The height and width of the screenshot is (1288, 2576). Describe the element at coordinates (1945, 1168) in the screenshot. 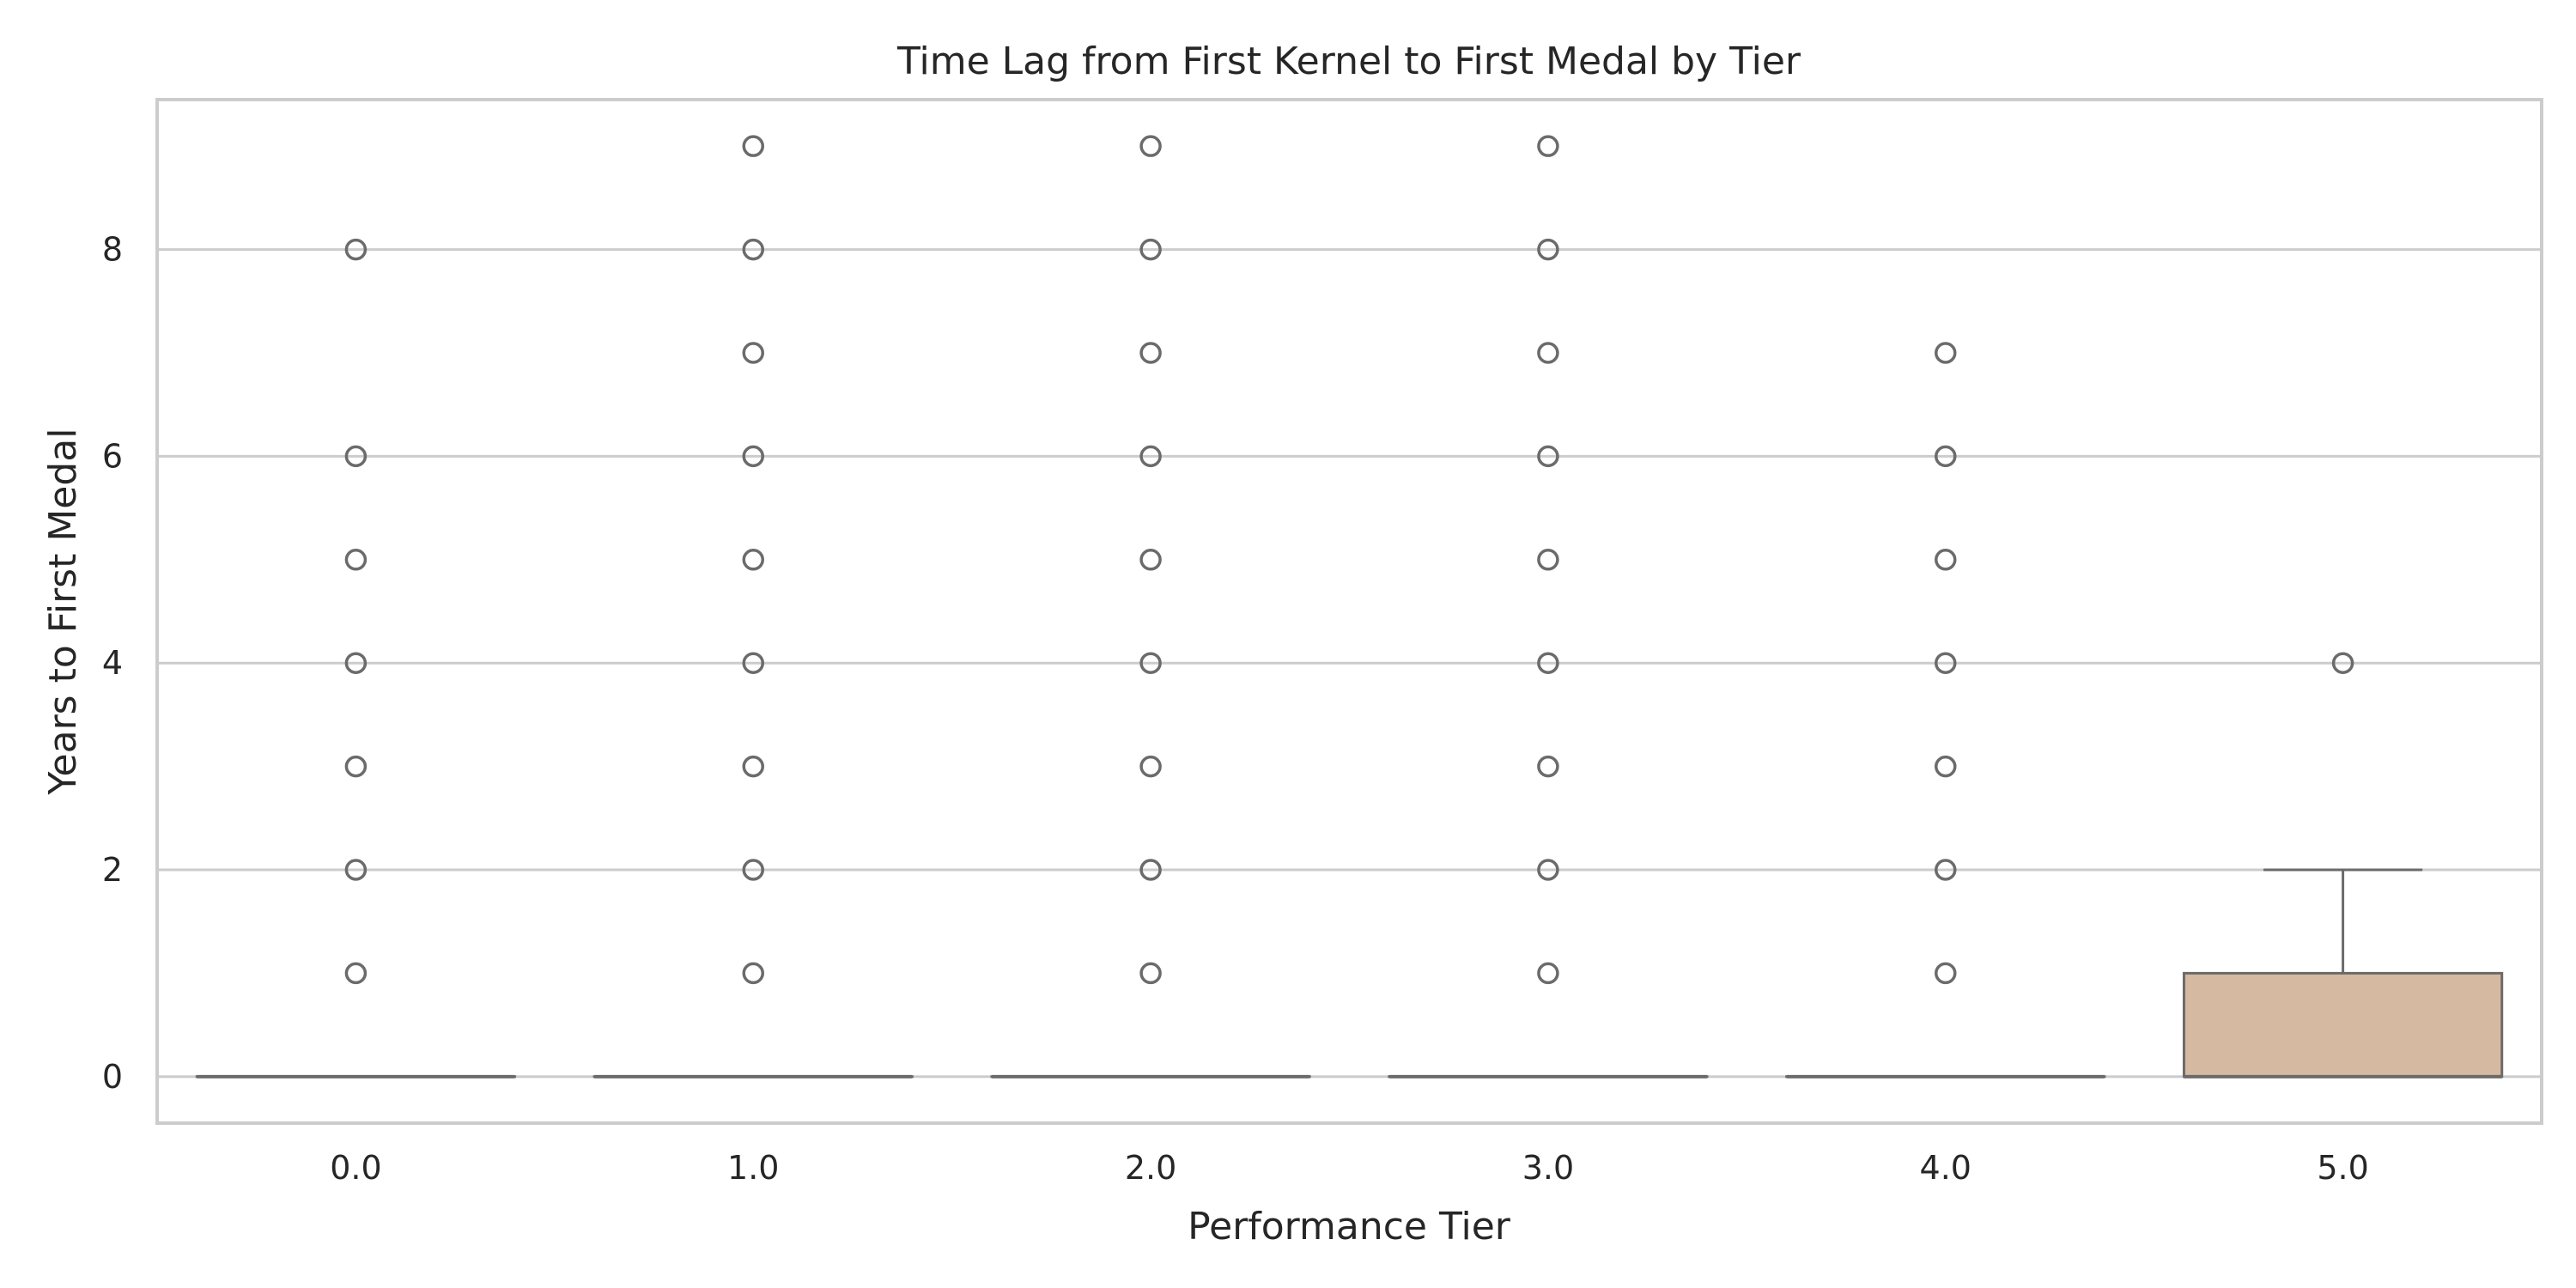

I see `x-tick-label: 4.0` at that location.